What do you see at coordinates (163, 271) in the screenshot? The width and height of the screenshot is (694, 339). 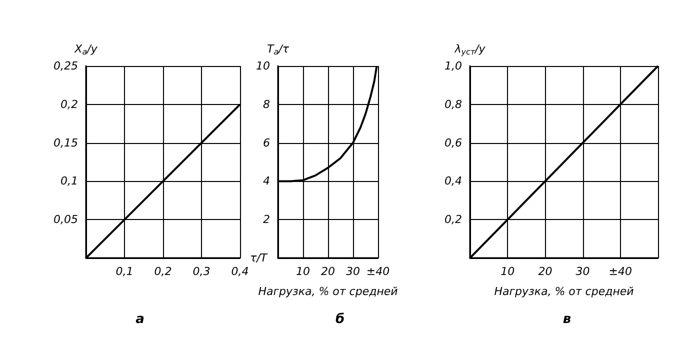 I see `x-tick-label: 0,2` at bounding box center [163, 271].